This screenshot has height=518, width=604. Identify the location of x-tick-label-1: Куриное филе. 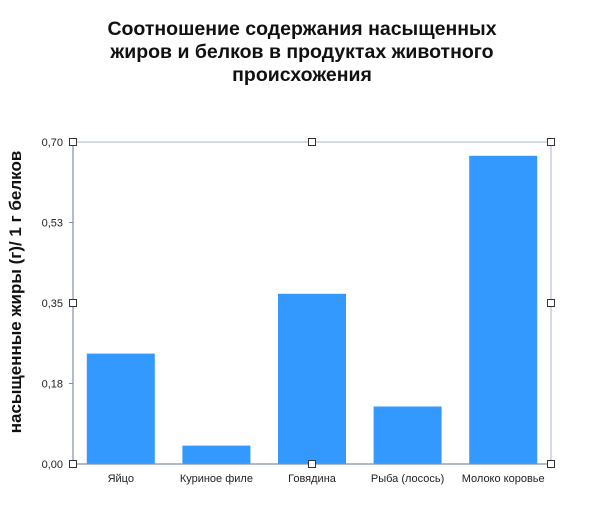
(216, 479).